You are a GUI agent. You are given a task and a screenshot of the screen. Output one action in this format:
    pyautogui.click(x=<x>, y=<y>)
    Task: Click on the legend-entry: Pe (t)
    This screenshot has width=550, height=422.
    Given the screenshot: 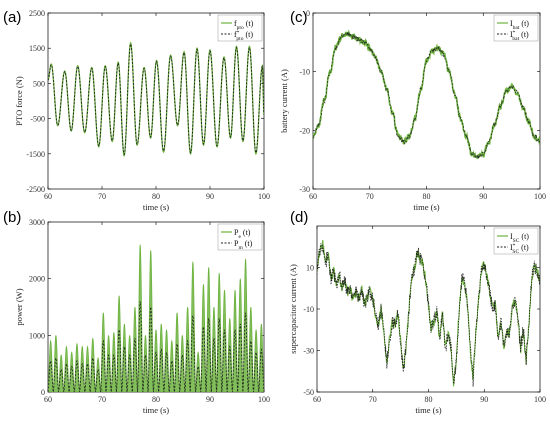 What is the action you would take?
    pyautogui.click(x=242, y=234)
    